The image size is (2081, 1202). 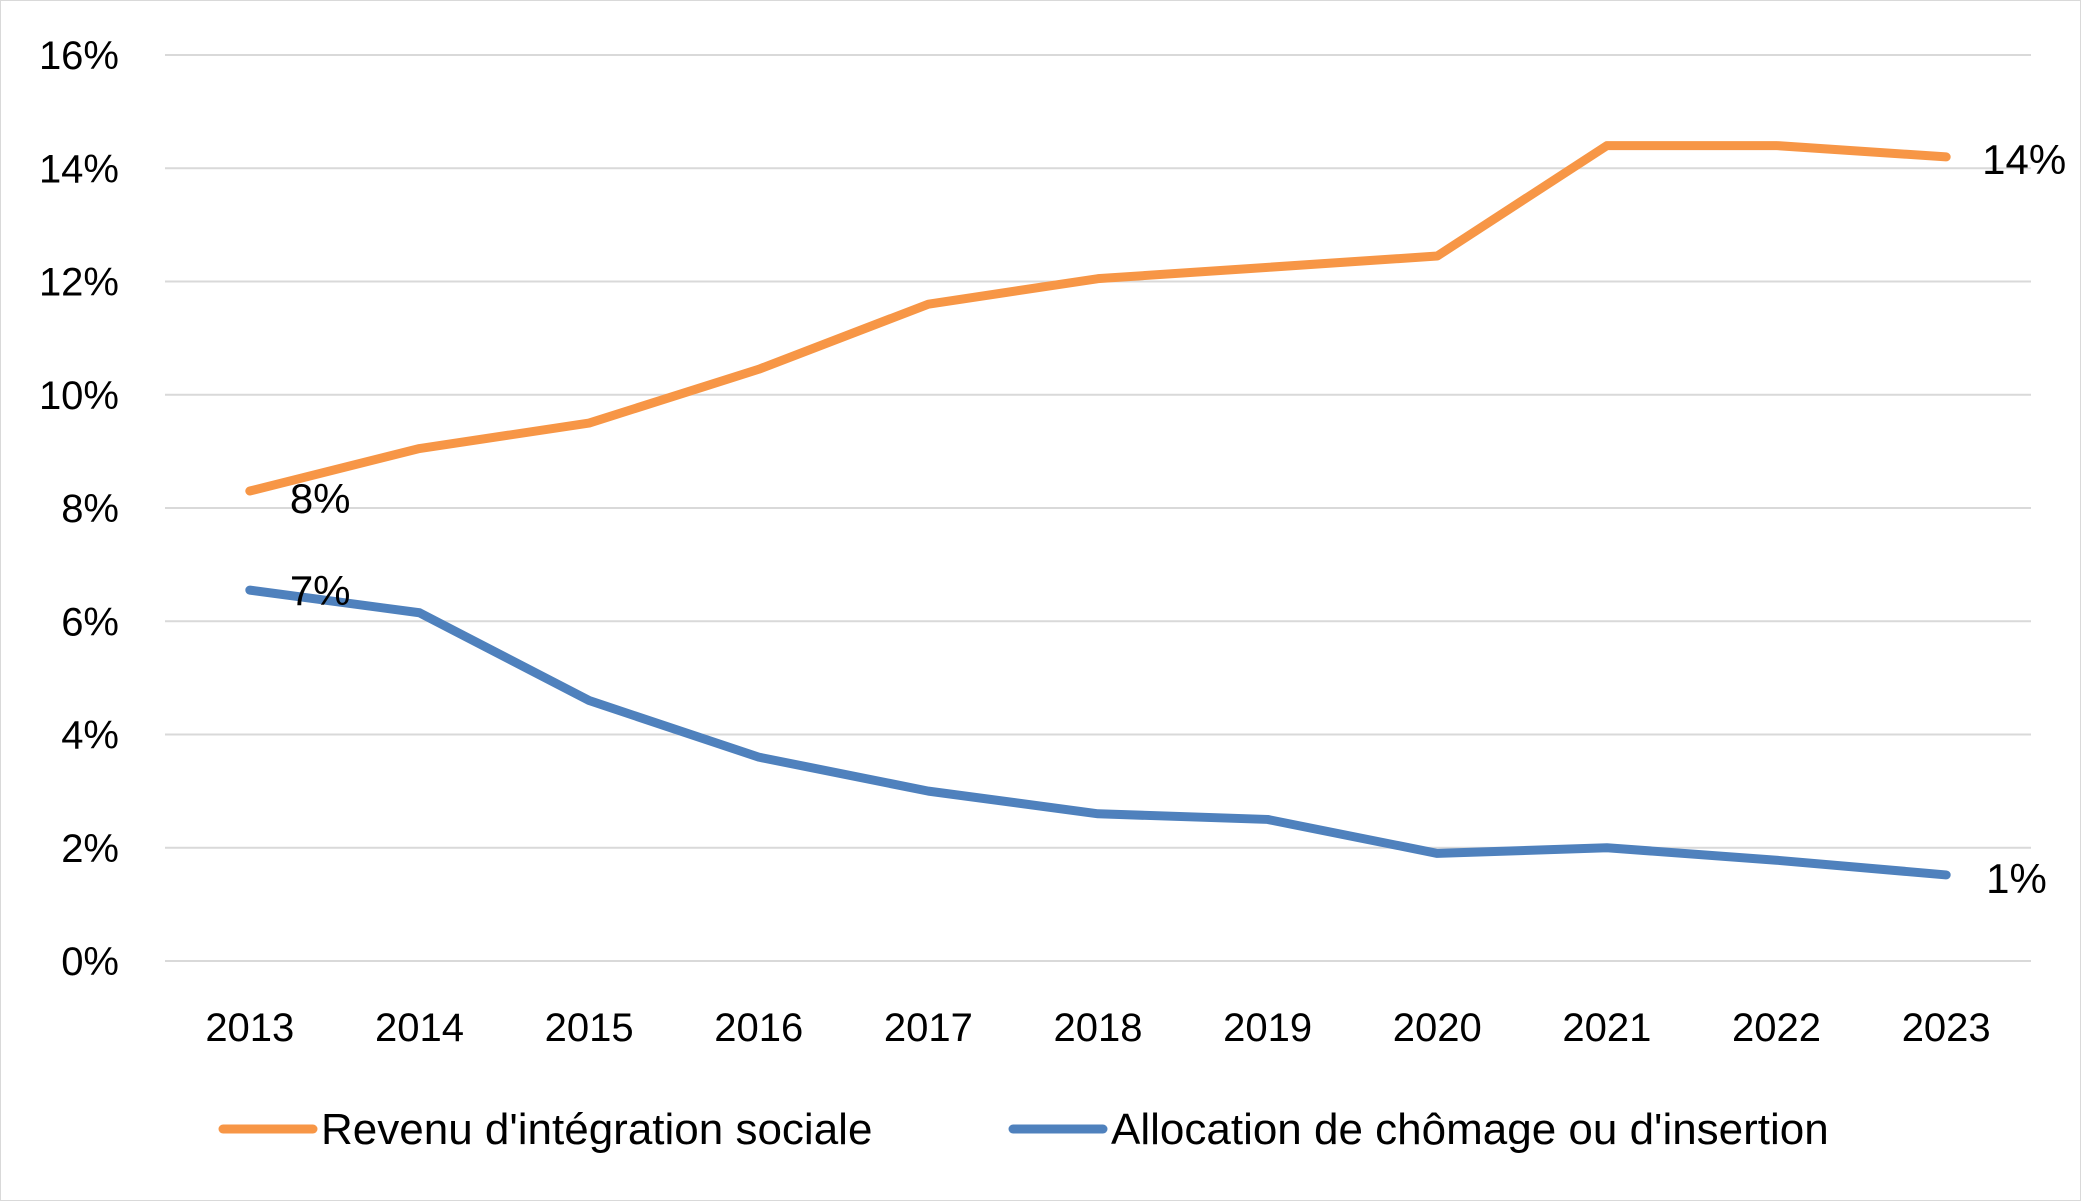 I want to click on y-tick-label: 8%, so click(x=90, y=509).